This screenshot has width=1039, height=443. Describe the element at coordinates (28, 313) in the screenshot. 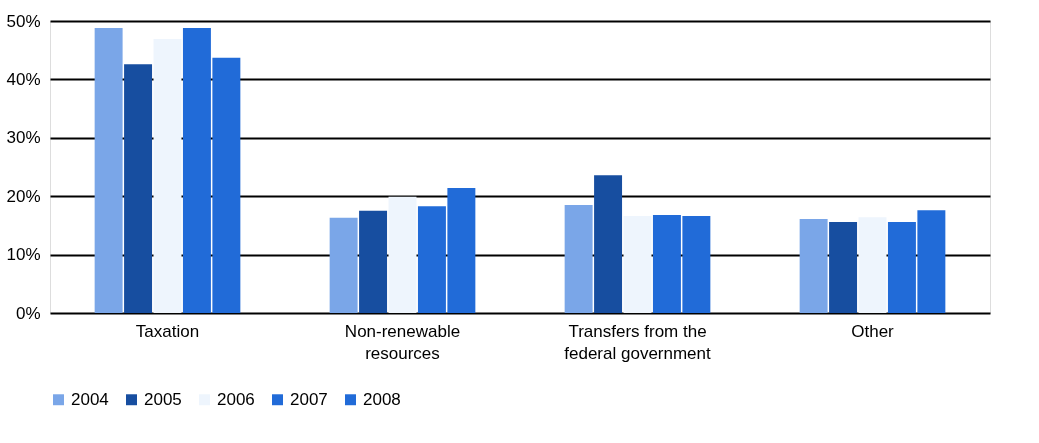

I see `y-tick-label: 0%` at that location.